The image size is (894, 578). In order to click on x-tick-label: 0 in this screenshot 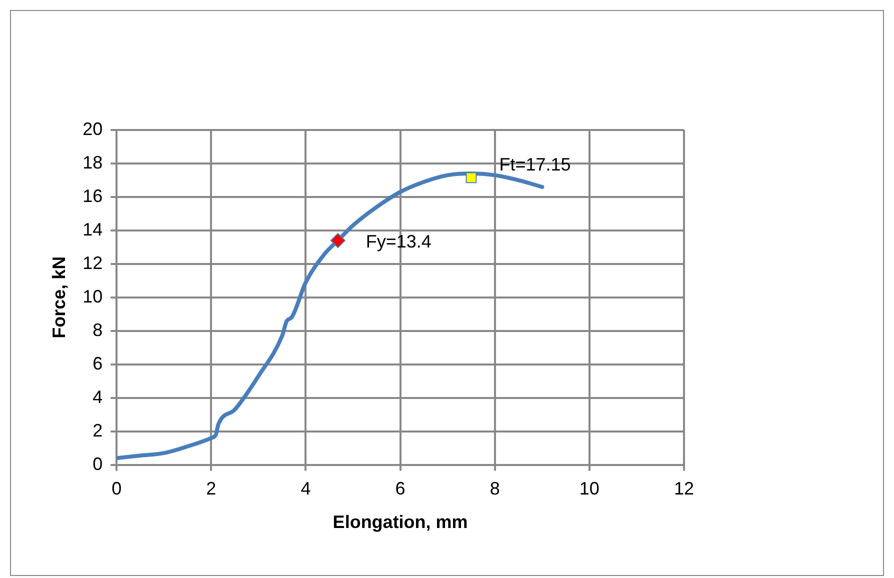, I will do `click(117, 488)`.